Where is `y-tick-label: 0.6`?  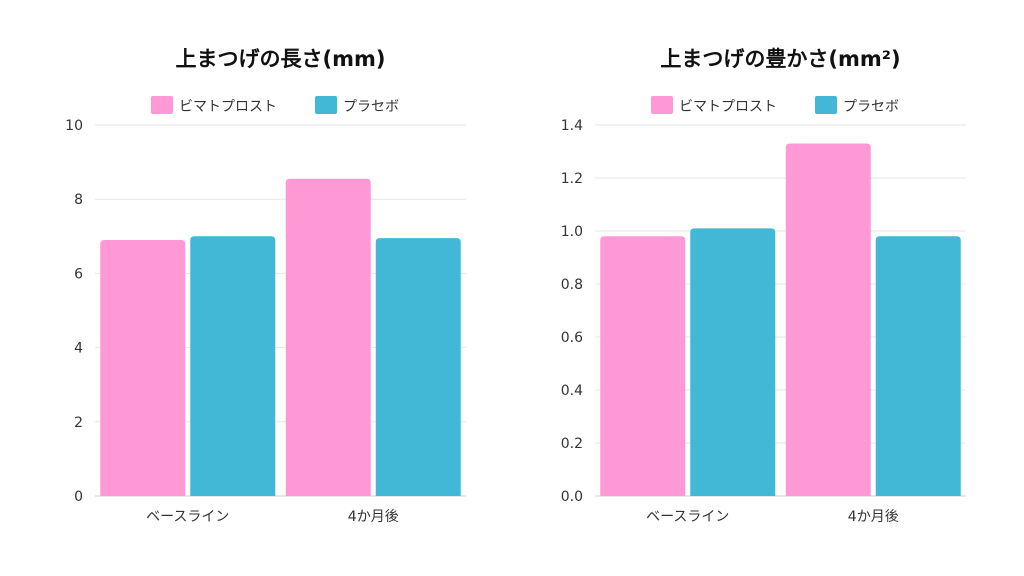
y-tick-label: 0.6 is located at coordinates (572, 338).